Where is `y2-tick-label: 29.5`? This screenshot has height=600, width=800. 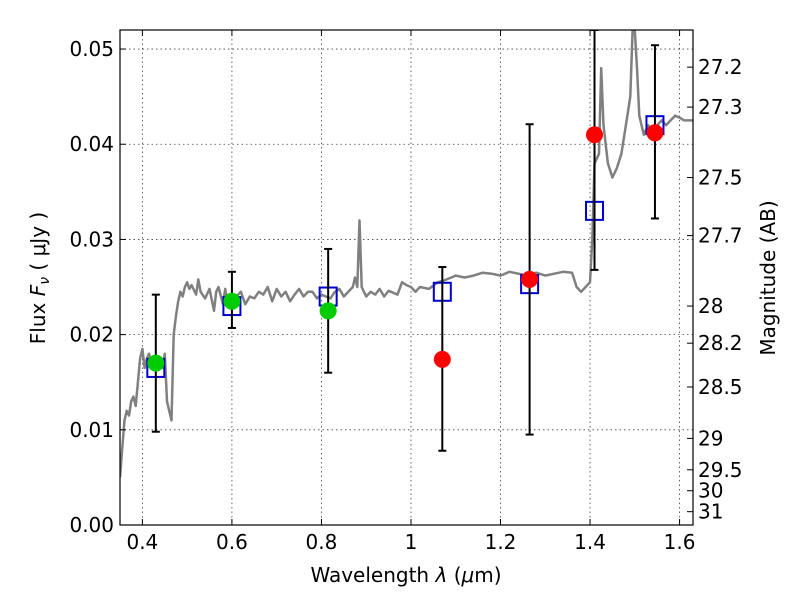
y2-tick-label: 29.5 is located at coordinates (720, 470).